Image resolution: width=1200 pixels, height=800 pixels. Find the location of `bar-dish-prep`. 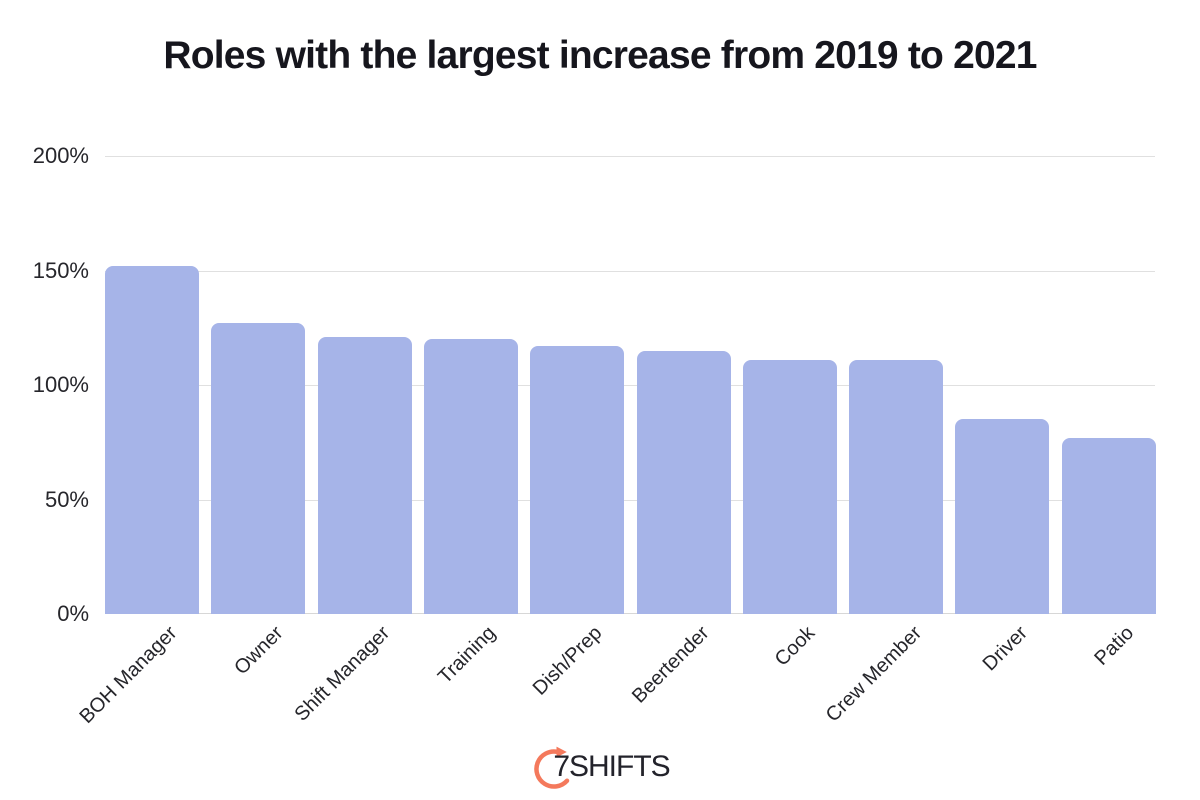

bar-dish-prep is located at coordinates (577, 480).